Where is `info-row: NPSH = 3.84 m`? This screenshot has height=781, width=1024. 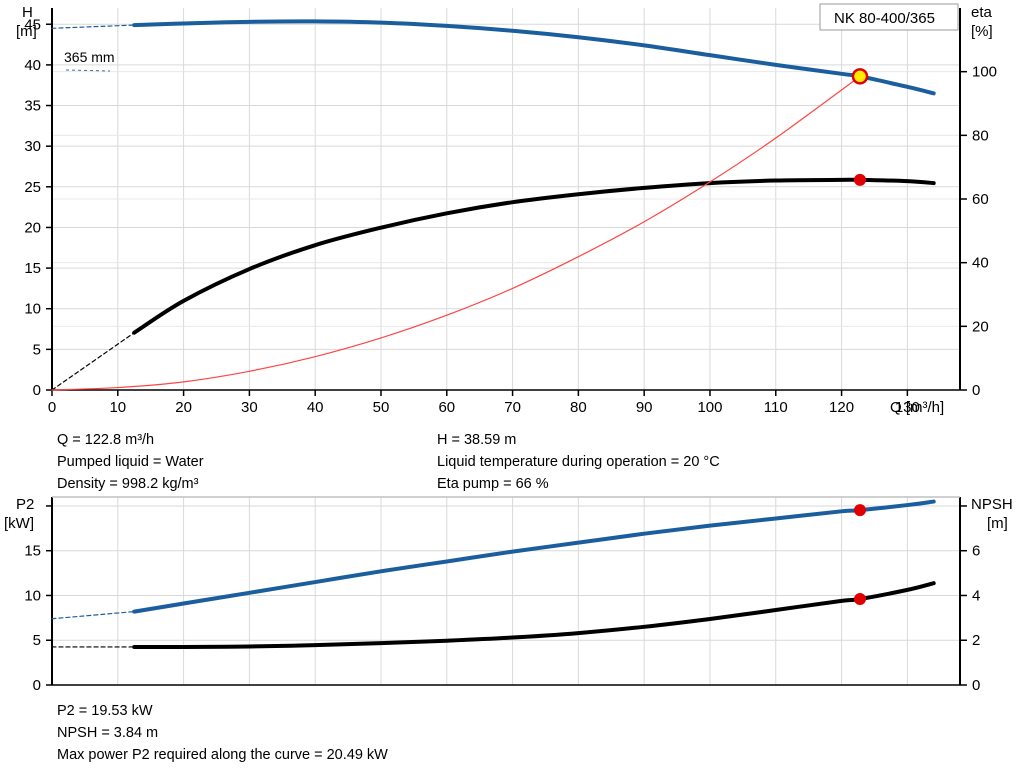
info-row: NPSH = 3.84 m is located at coordinates (512, 733).